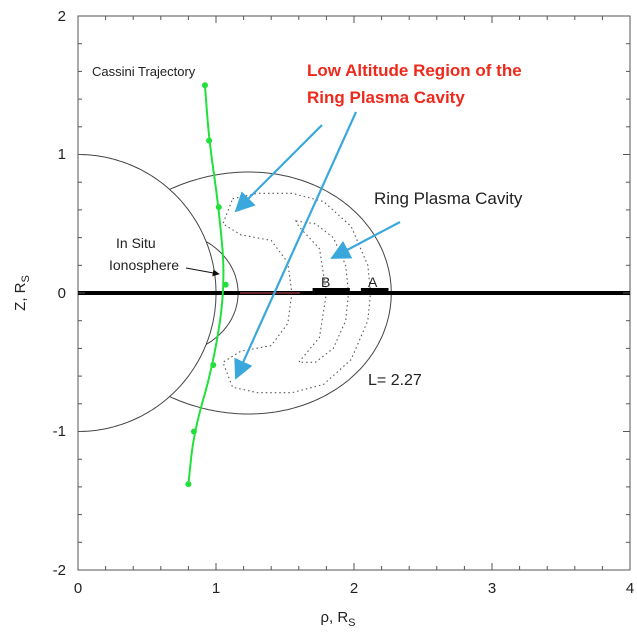 The image size is (637, 634). I want to click on x-tick-label-2: 2, so click(354, 588).